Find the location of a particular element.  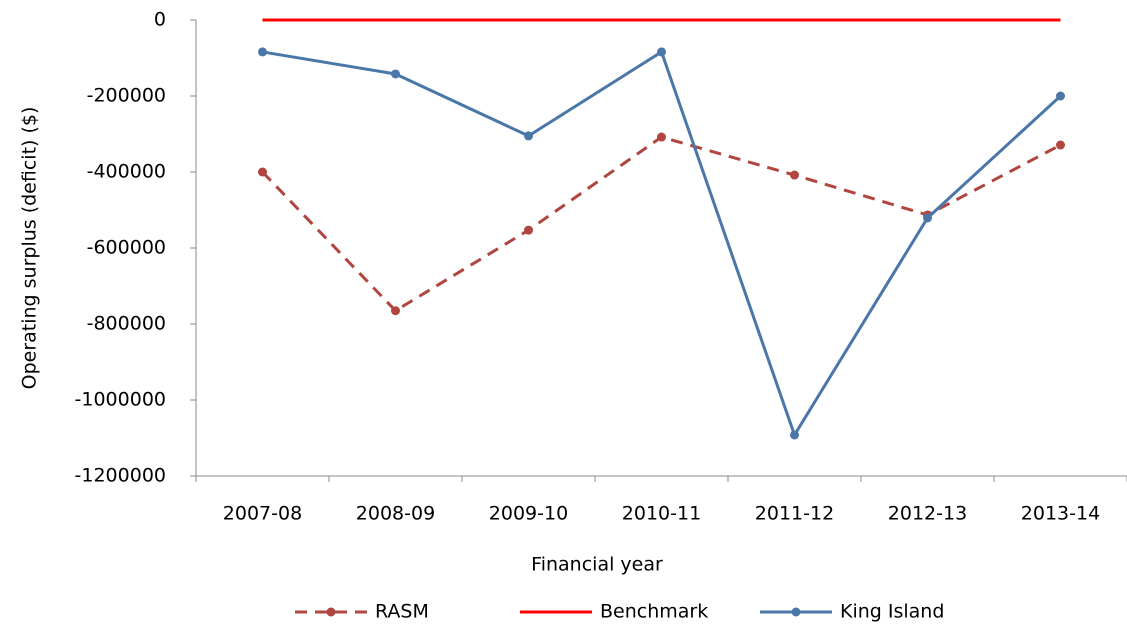

y-tick-label: -600000 is located at coordinates (126, 248).